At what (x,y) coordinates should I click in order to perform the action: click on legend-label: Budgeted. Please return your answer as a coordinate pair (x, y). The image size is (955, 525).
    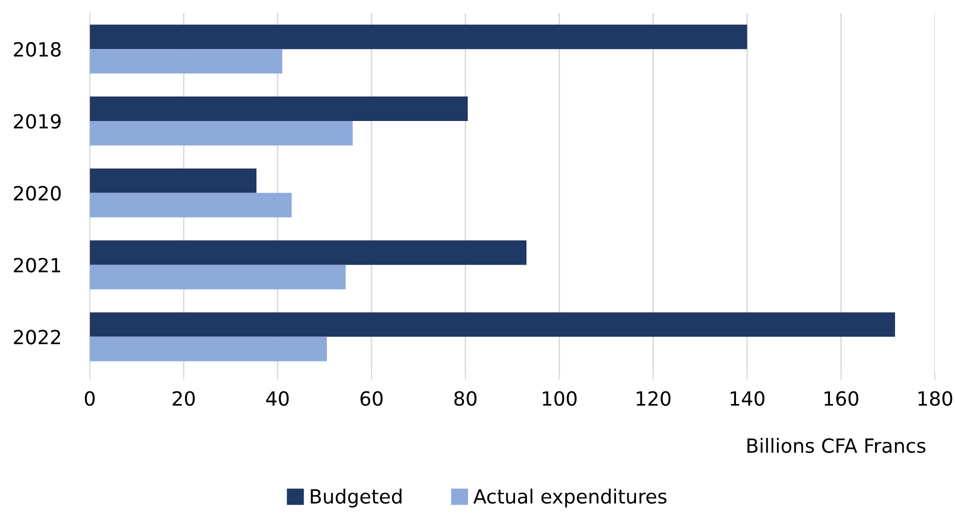
    Looking at the image, I should click on (356, 498).